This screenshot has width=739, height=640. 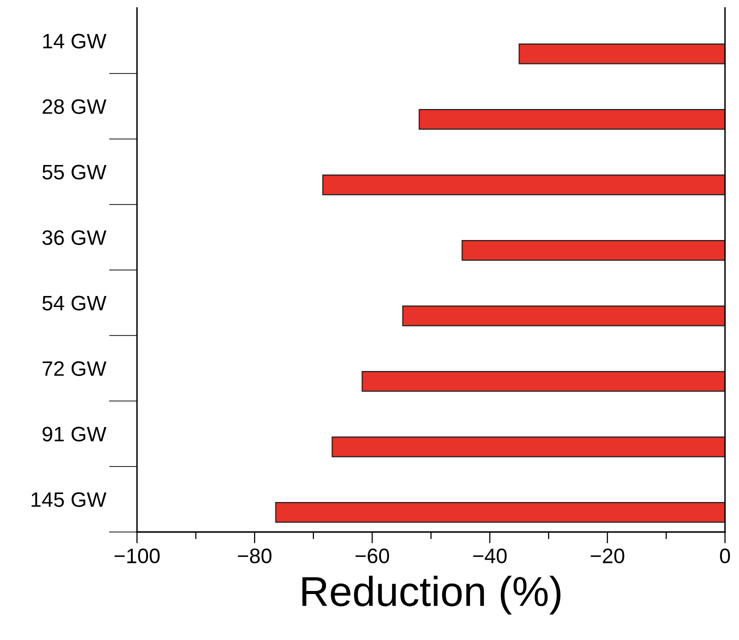 What do you see at coordinates (137, 556) in the screenshot?
I see `x-tick-label: −100` at bounding box center [137, 556].